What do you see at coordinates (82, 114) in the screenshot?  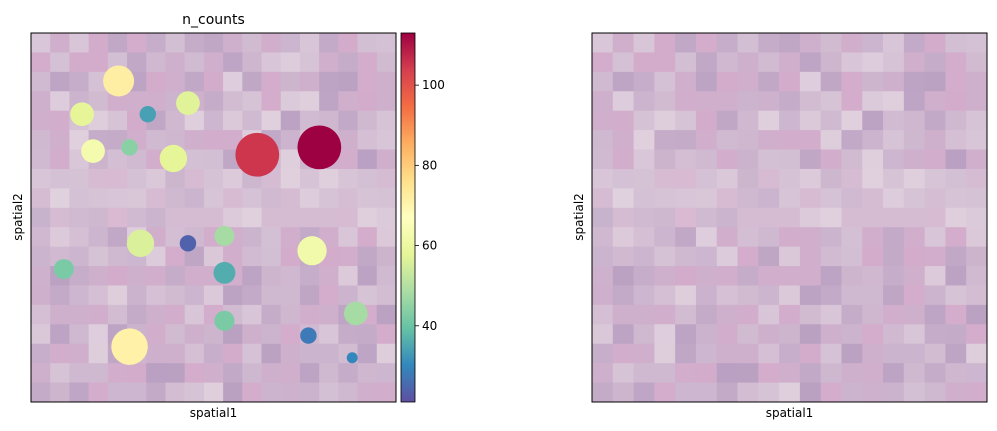 I see `scatter-point` at bounding box center [82, 114].